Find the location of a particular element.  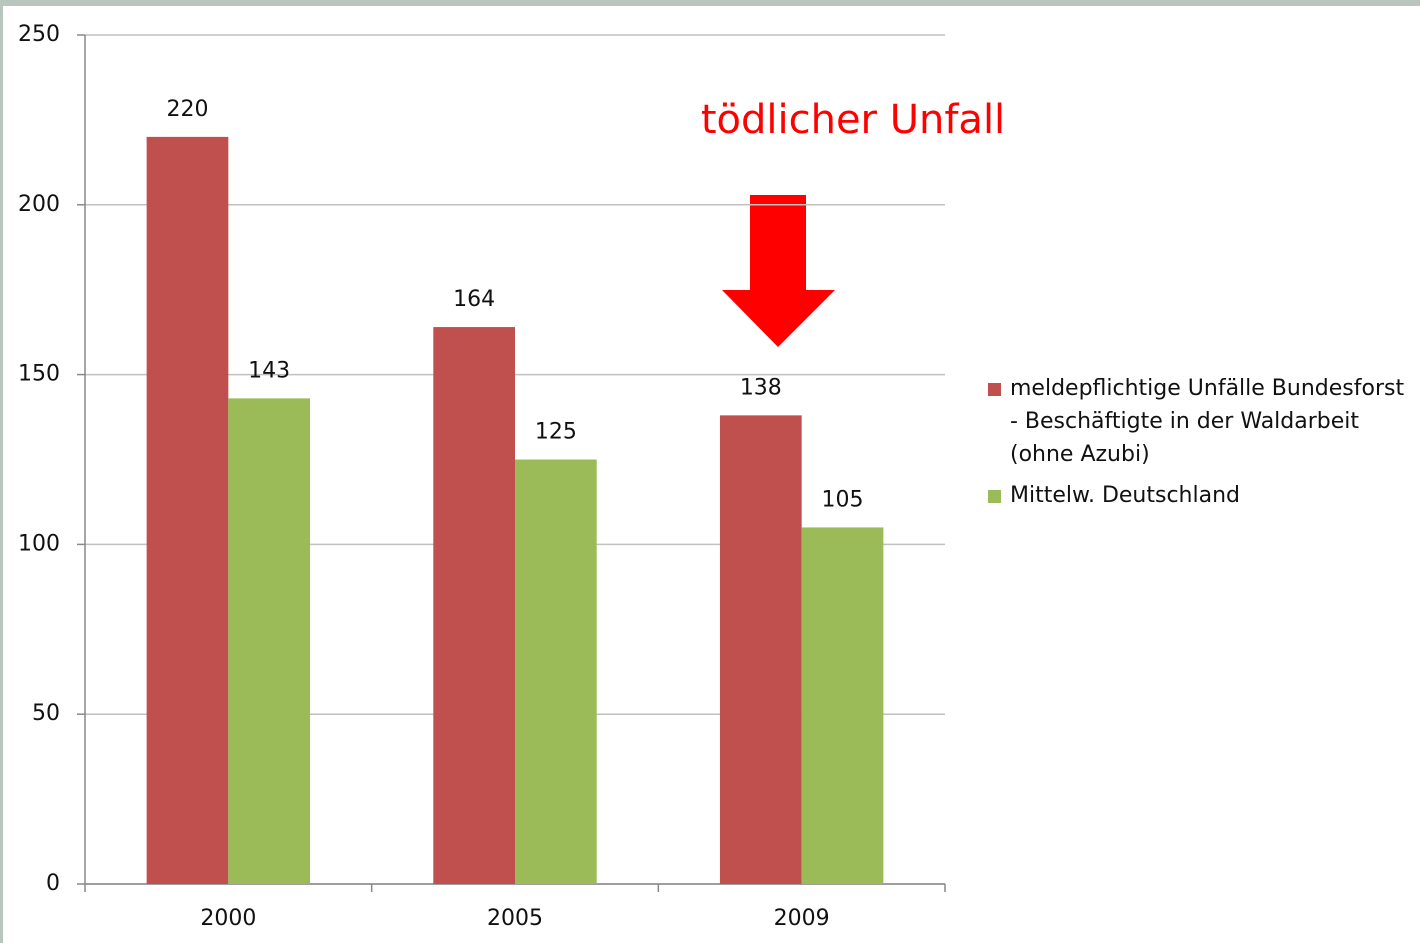

arrow is located at coordinates (778, 271).